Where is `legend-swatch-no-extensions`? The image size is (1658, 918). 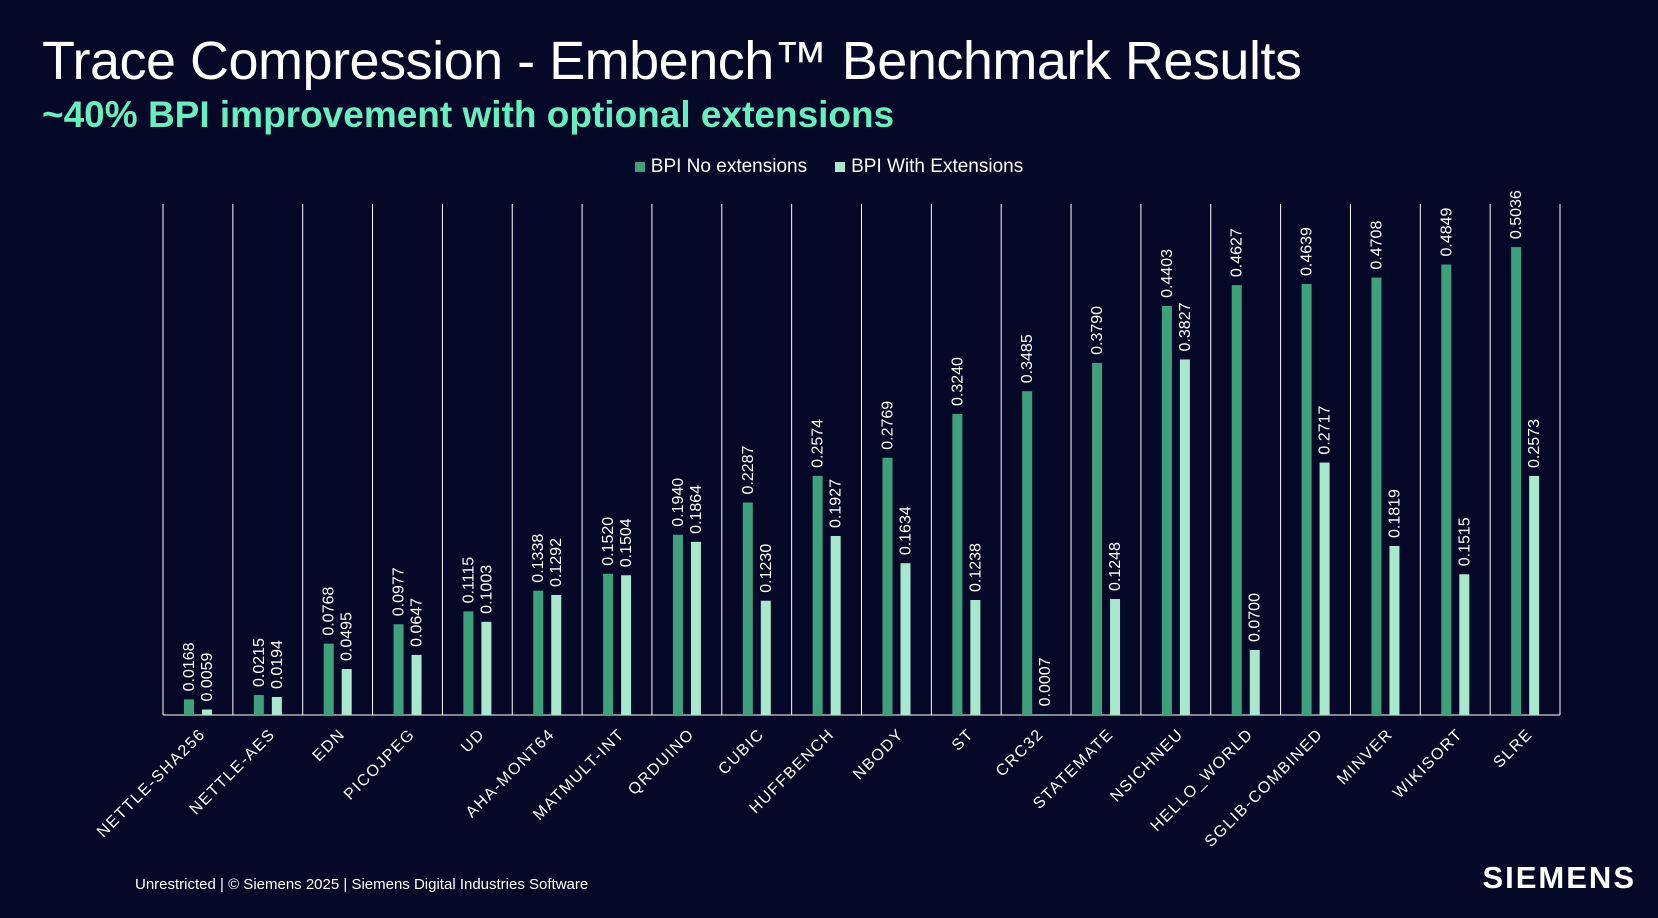 legend-swatch-no-extensions is located at coordinates (639, 167).